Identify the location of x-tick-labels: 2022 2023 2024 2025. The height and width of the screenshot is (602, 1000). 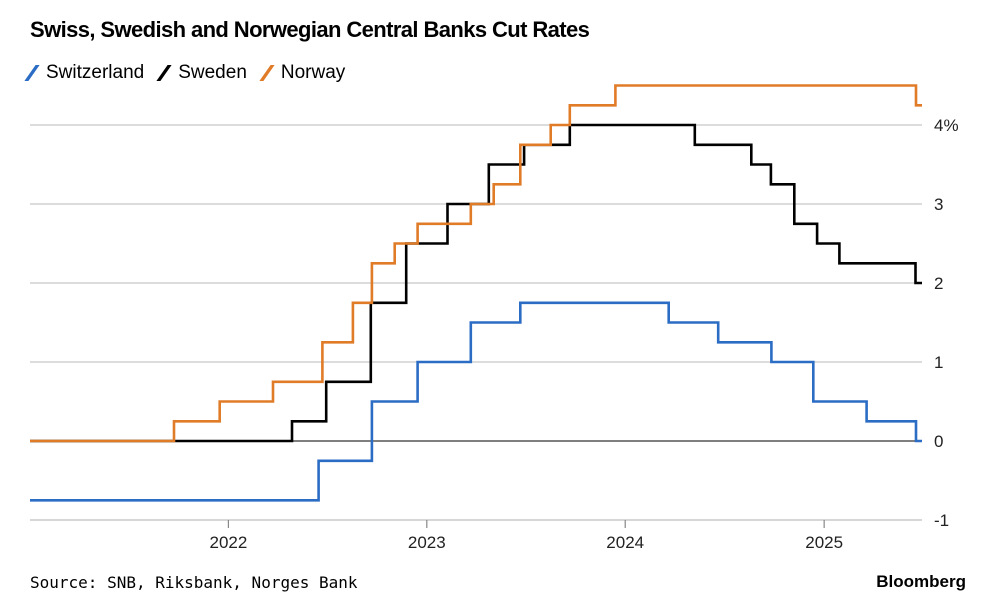
(526, 536).